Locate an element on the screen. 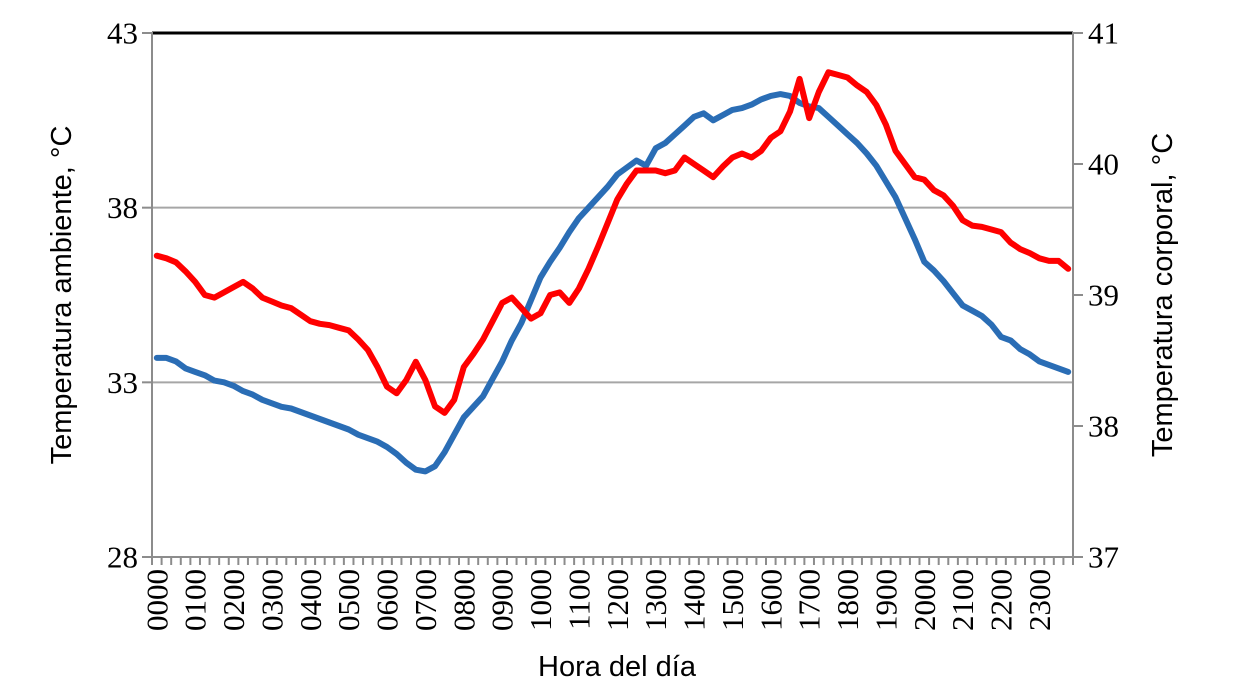 This screenshot has width=1234, height=695. left-tick-label-43: 43 is located at coordinates (122, 33).